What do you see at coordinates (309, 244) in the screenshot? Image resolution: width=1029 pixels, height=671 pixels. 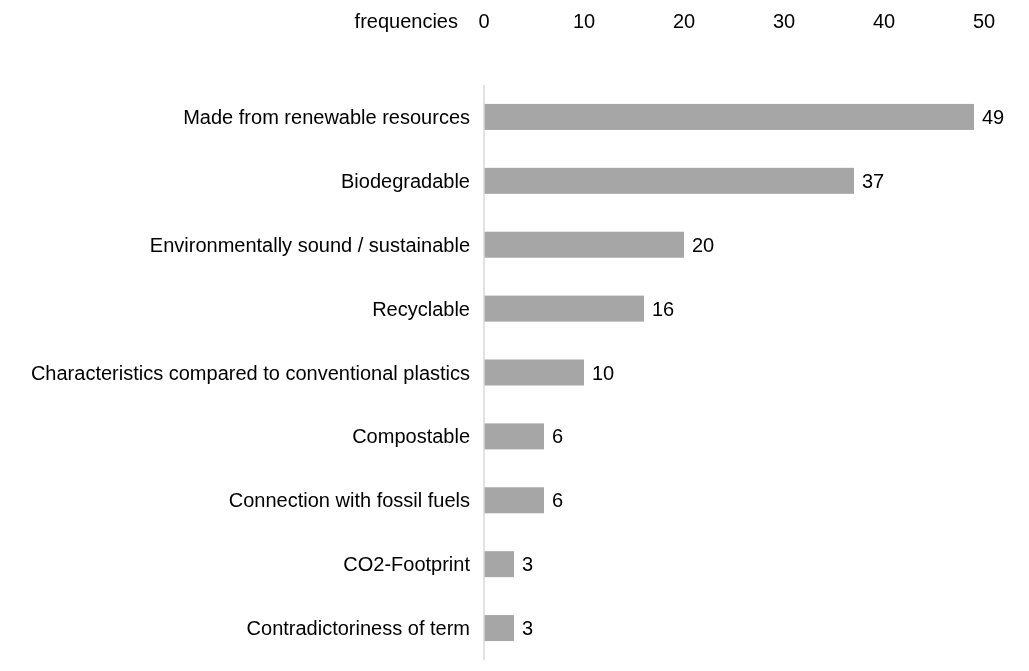 I see `y-tick-label: Environmentally sound / sustainable` at bounding box center [309, 244].